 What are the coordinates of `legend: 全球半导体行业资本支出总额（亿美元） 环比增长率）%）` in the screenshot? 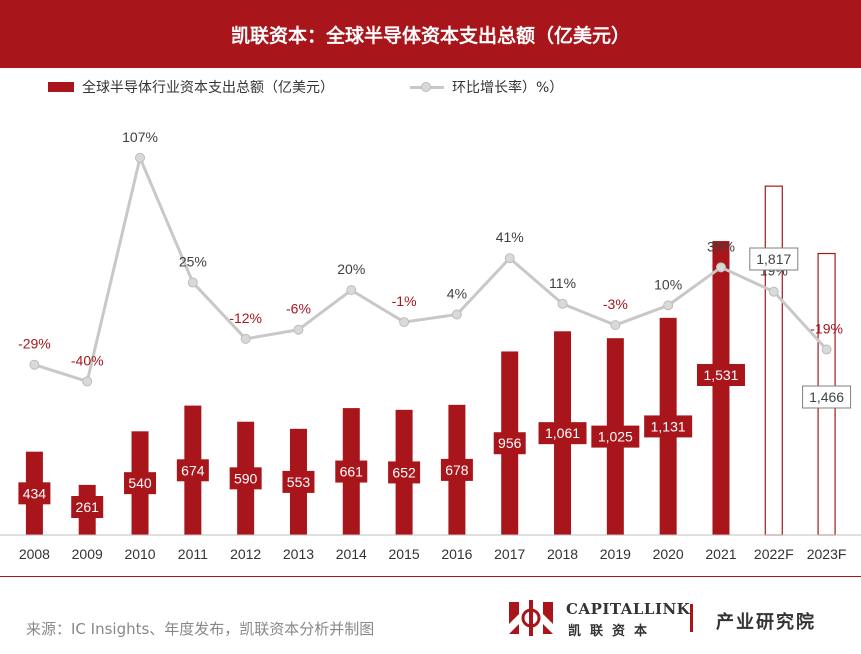 It's located at (430, 87).